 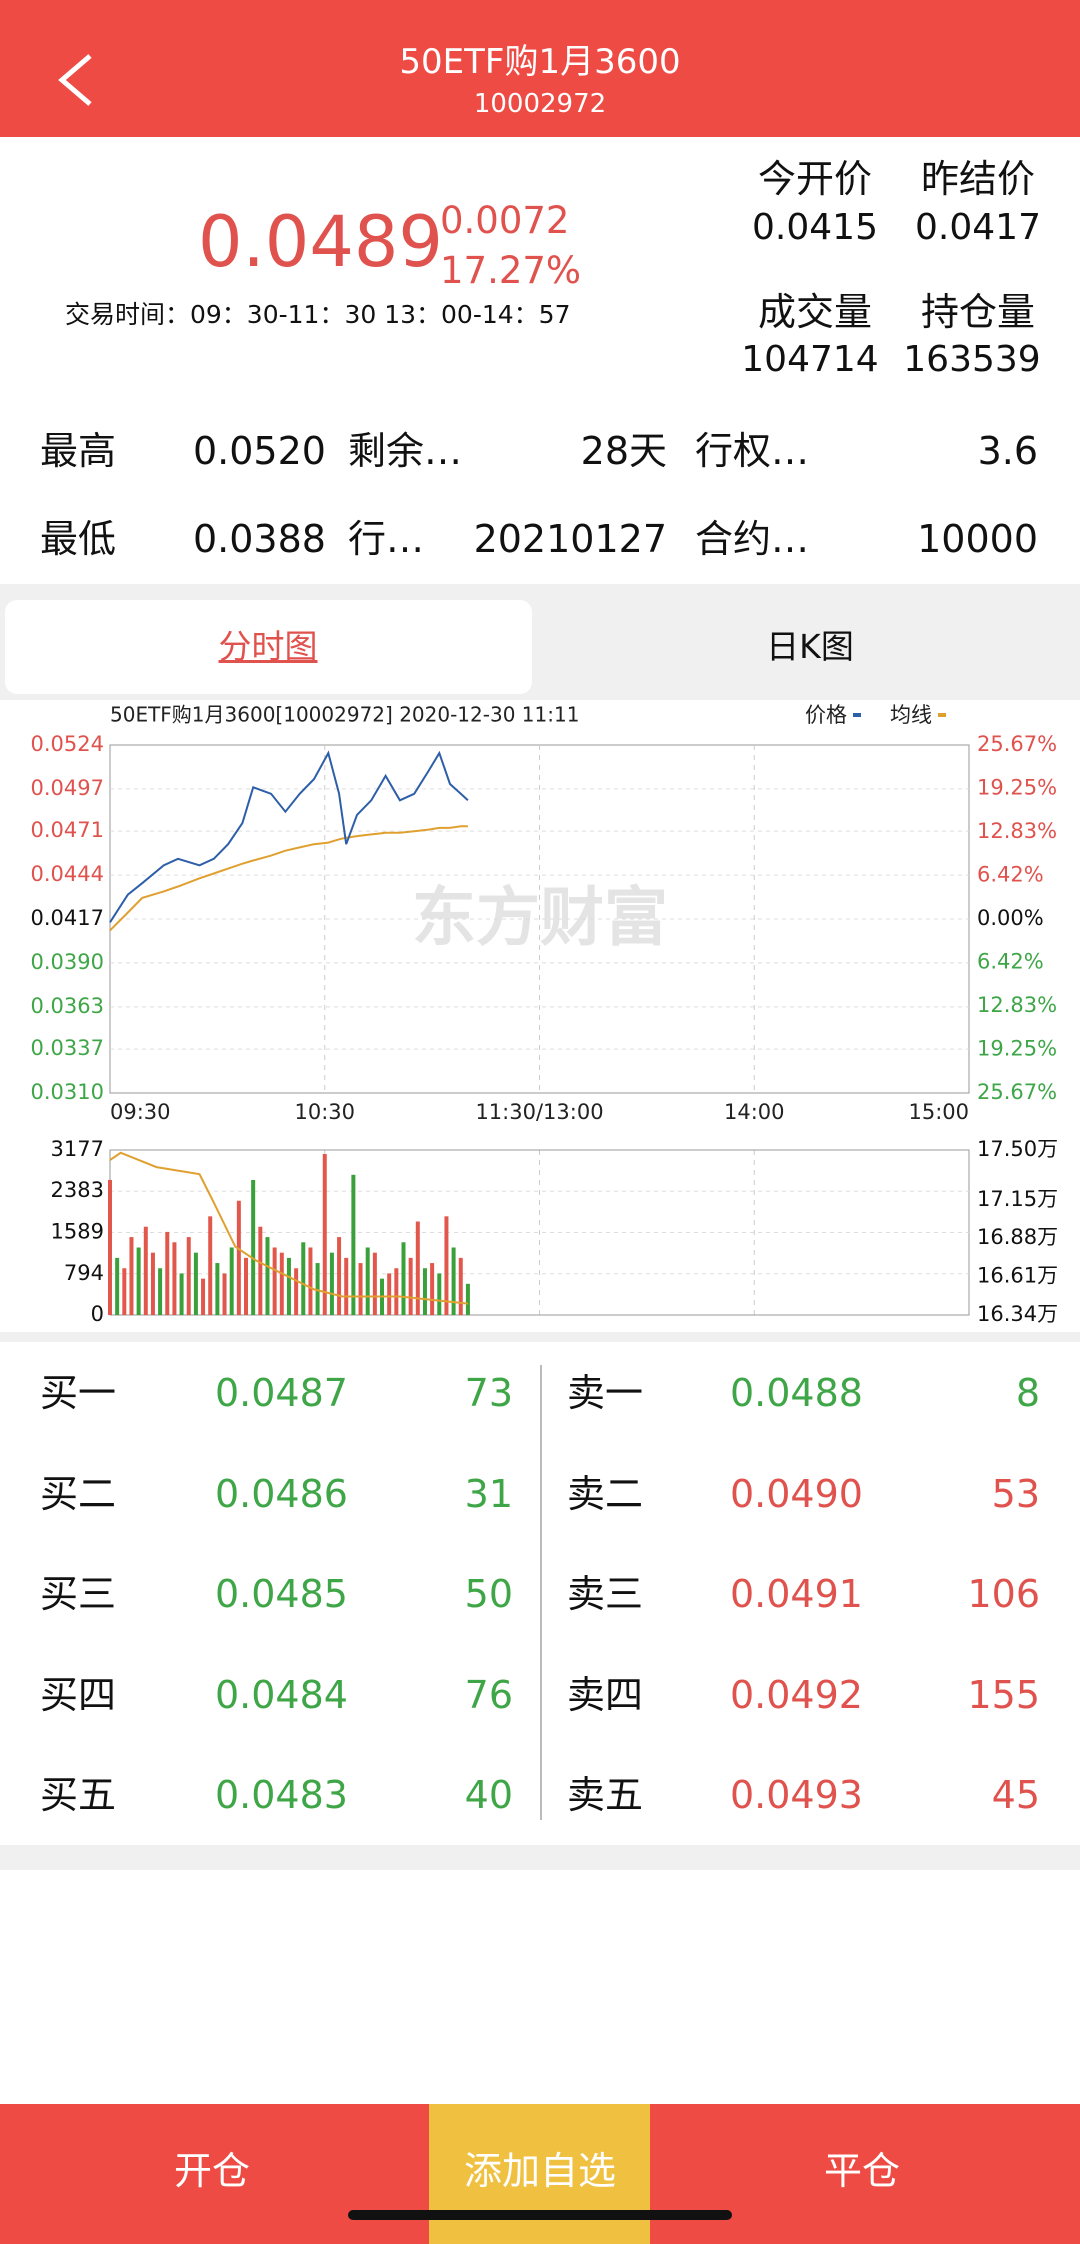 What do you see at coordinates (810, 646) in the screenshot?
I see `tab: 日K图` at bounding box center [810, 646].